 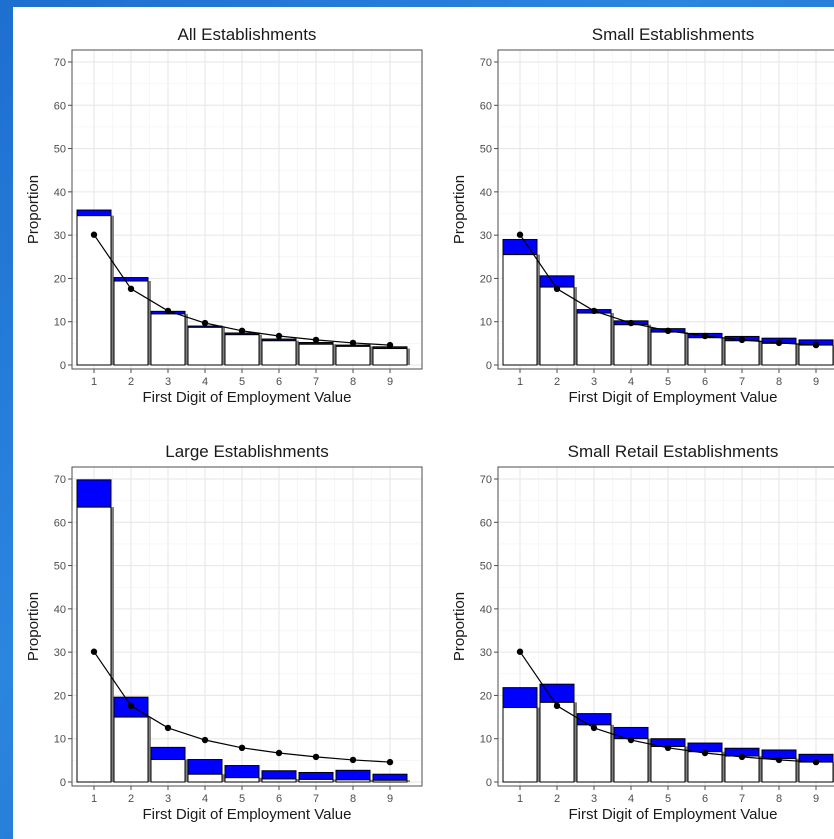 I want to click on chart-title: Small Retail Establishments, so click(x=673, y=451).